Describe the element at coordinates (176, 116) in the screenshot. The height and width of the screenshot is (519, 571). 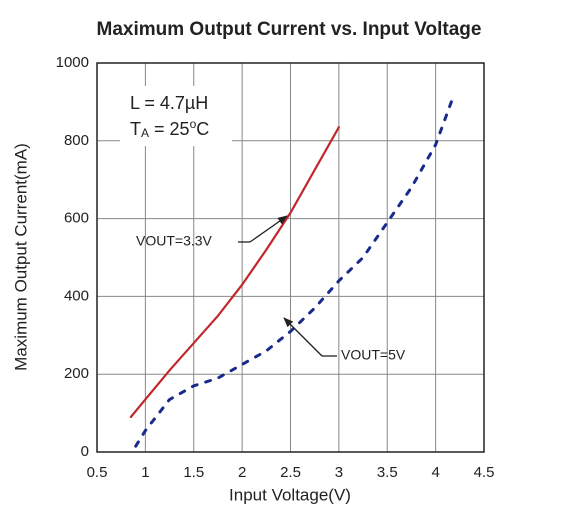
I see `annotation-box` at that location.